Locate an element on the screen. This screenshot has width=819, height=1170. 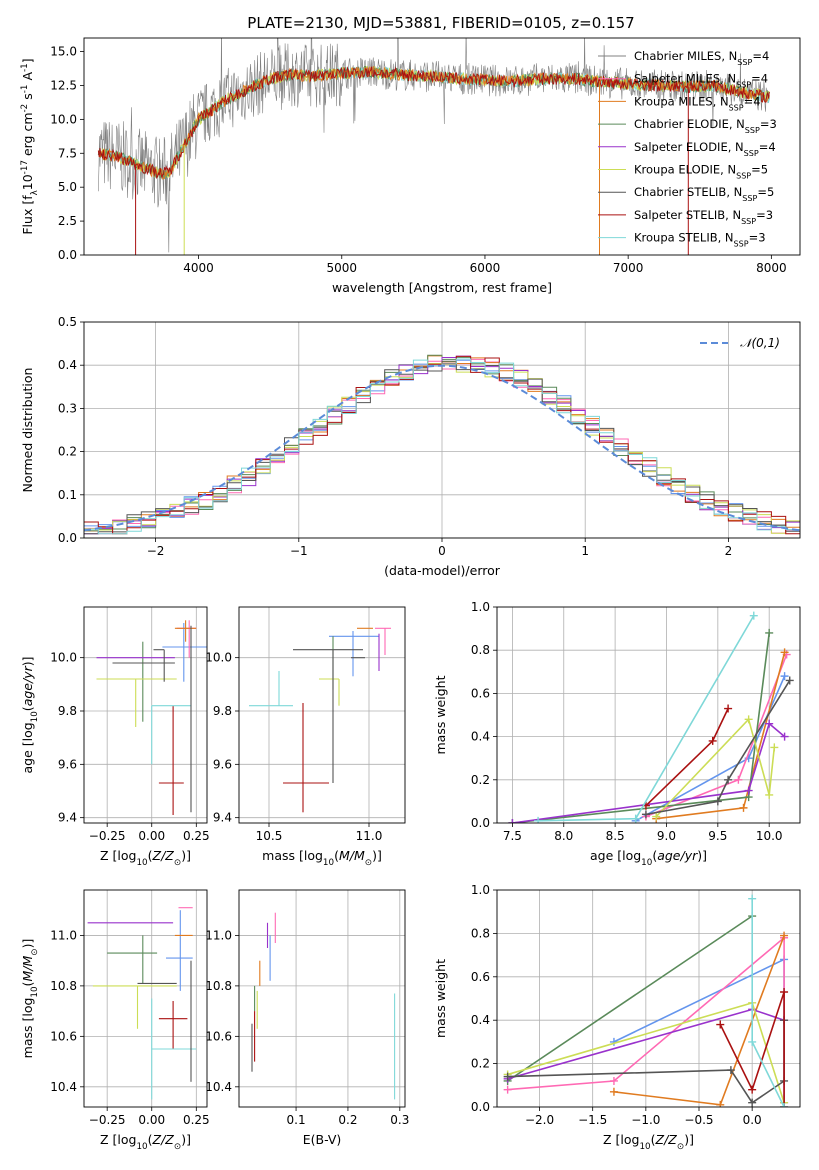
x-axis-label: wavelength [Angstrom, rest frame] is located at coordinates (442, 287).